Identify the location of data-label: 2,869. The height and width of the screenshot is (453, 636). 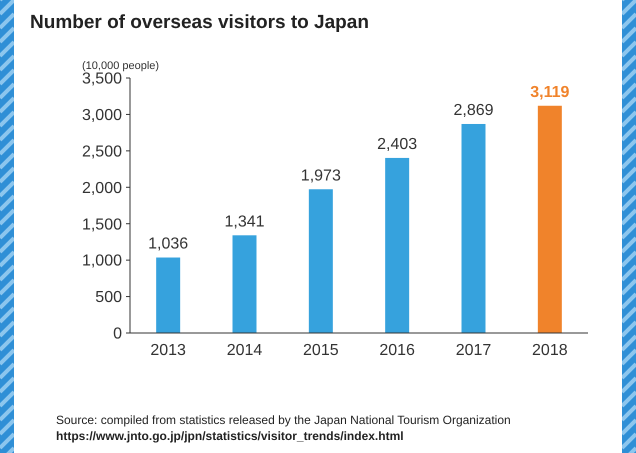
(473, 110).